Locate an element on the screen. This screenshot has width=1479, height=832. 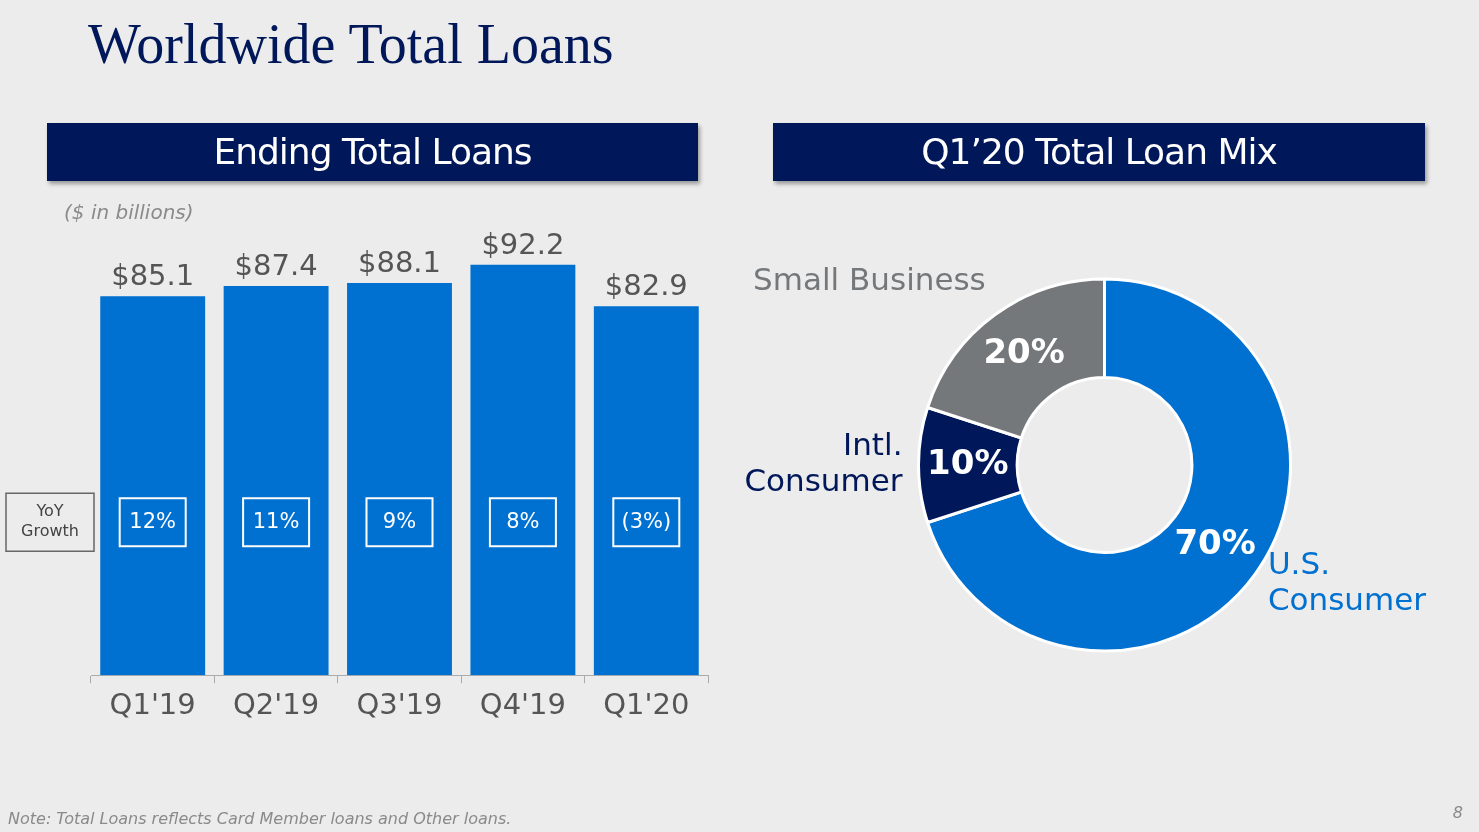
slice-label: U.S. Consumer is located at coordinates (1347, 580).